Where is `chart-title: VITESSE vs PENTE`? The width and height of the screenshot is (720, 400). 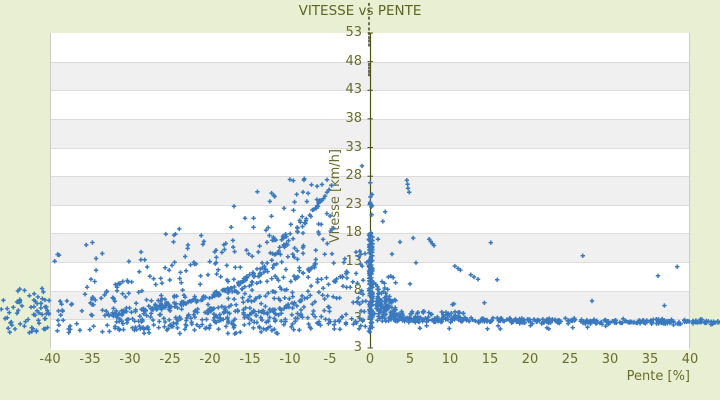 chart-title: VITESSE vs PENTE is located at coordinates (360, 11).